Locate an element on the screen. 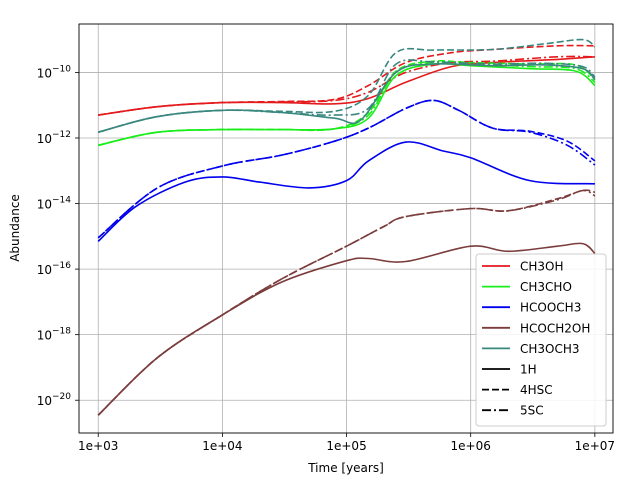 The width and height of the screenshot is (640, 480). series-line-ch3oh-1h is located at coordinates (346, 86).